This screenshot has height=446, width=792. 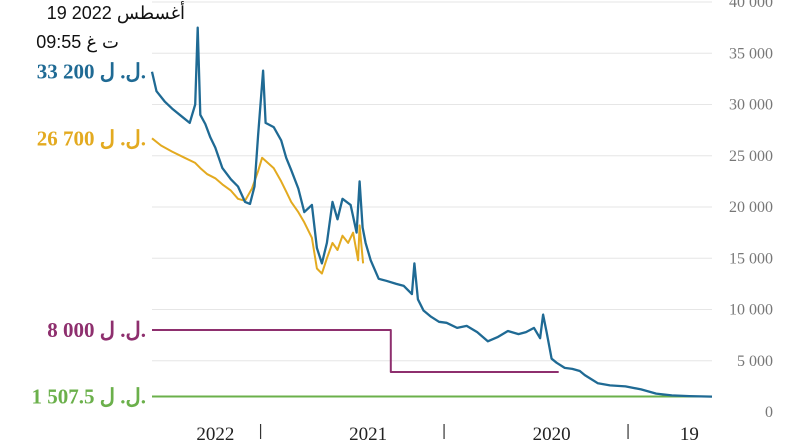 I want to click on series-line-customs, so click(x=355, y=351).